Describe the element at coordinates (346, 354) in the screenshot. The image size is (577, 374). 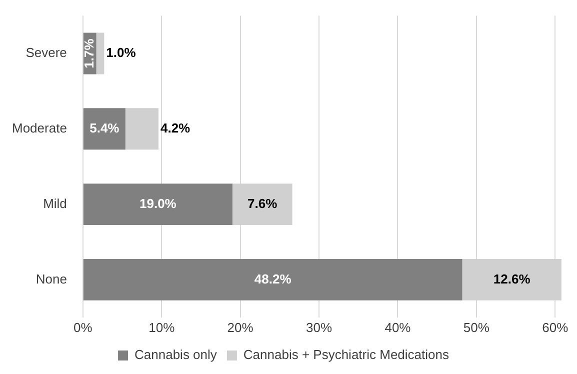
I see `legend-label: Cannabis + Psychiatric Medications` at that location.